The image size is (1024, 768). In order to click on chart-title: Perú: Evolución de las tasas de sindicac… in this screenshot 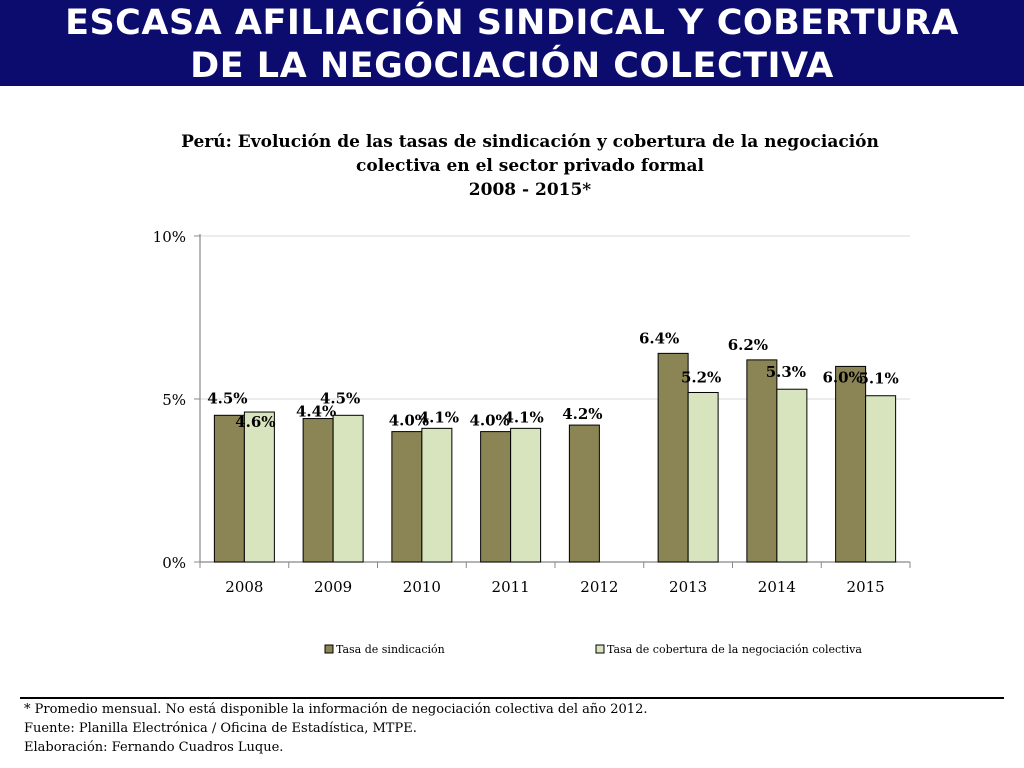, I will do `click(512, 166)`.